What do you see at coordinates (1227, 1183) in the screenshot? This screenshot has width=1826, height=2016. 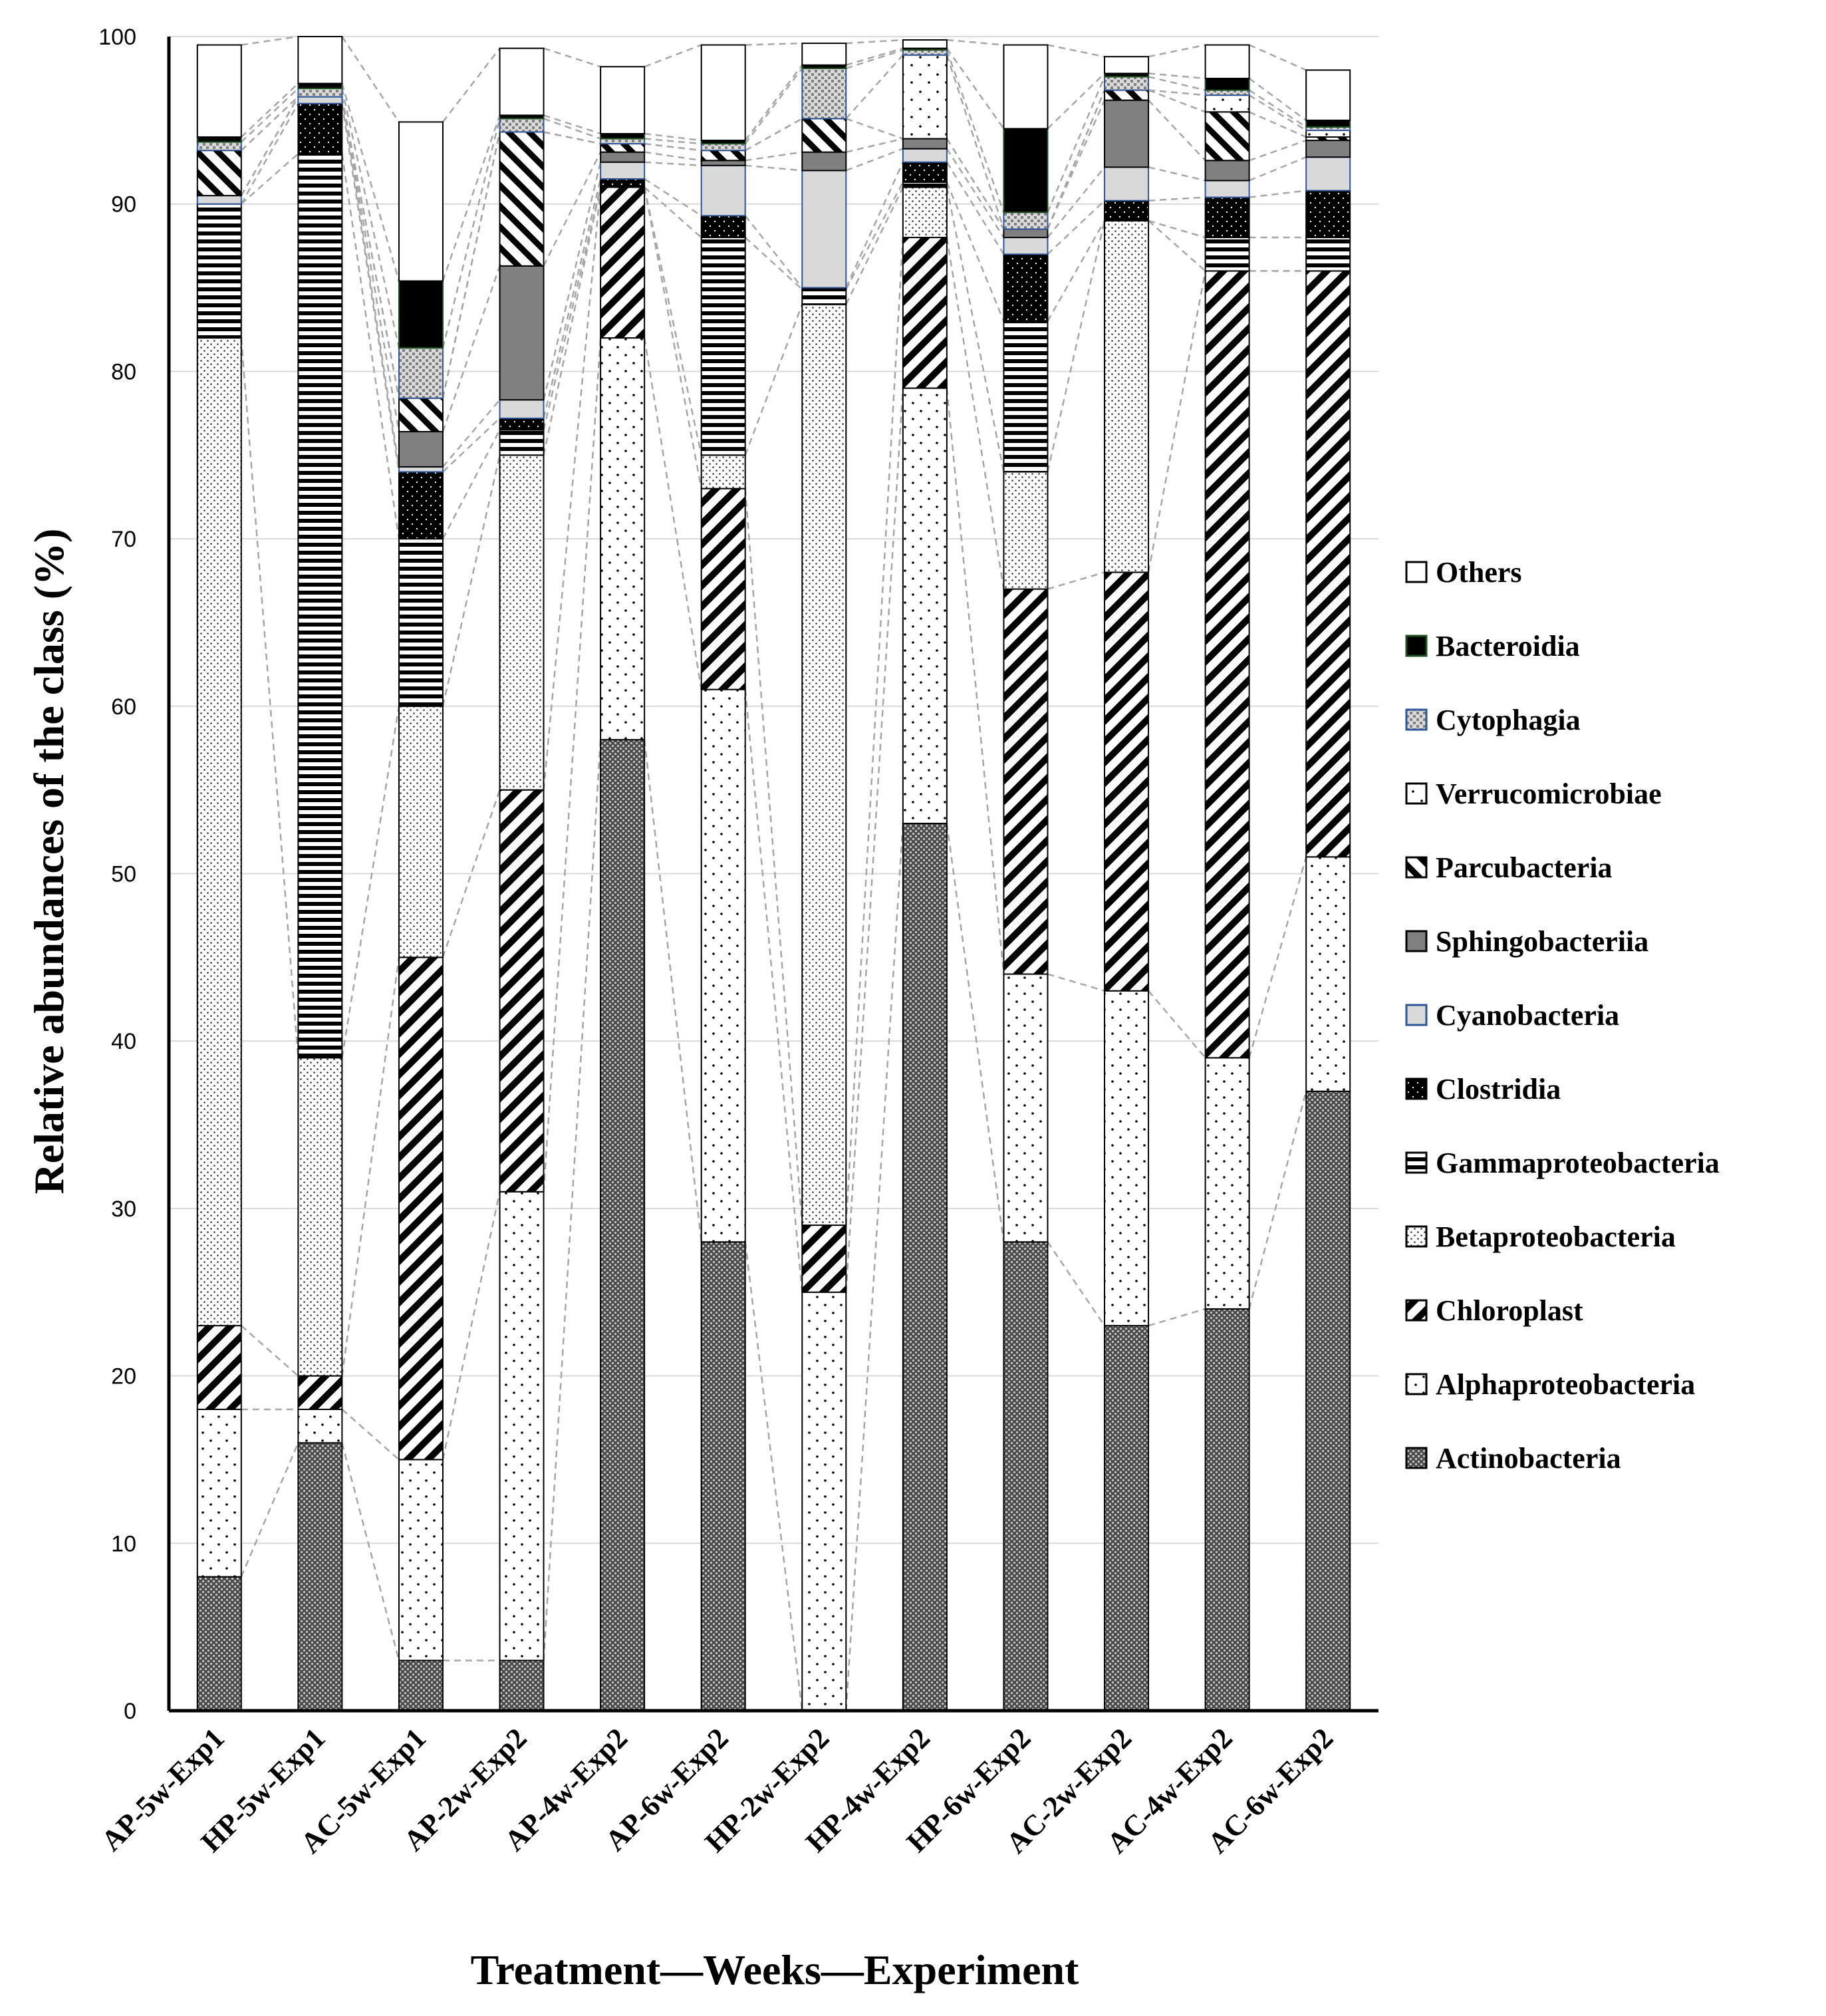 I see `bar-segment-ac-4w-exp2-alphaproteobacteria` at bounding box center [1227, 1183].